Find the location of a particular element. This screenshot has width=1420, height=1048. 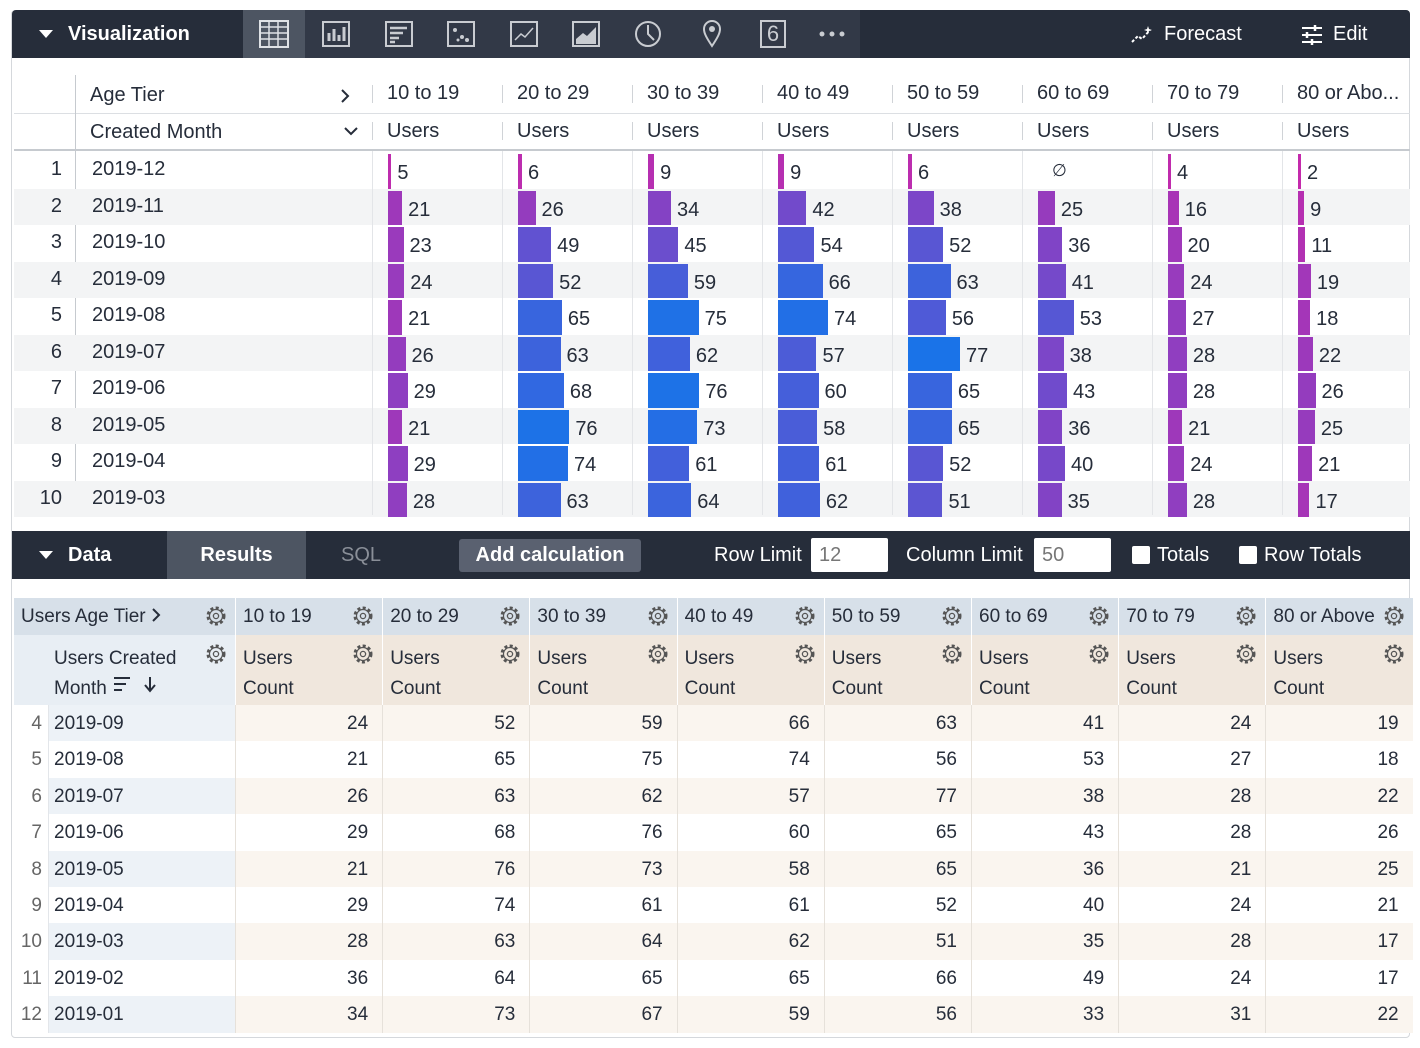

cell-value: 41 is located at coordinates (1082, 282).